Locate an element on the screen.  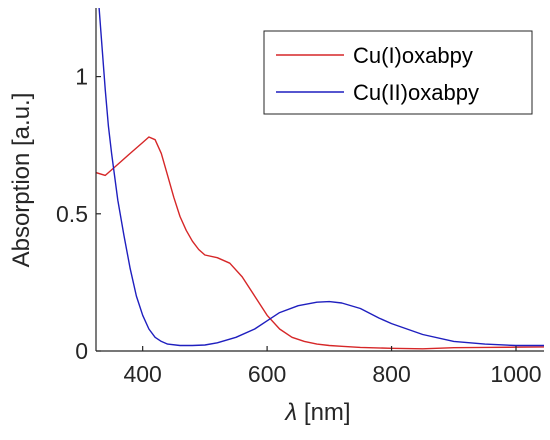
x-axis-label: λ [nm] is located at coordinates (316, 412).